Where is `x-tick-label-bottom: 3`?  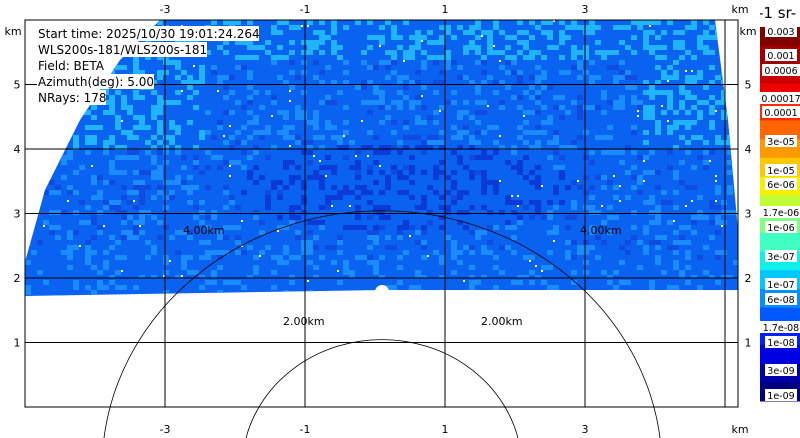 x-tick-label-bottom: 3 is located at coordinates (585, 429).